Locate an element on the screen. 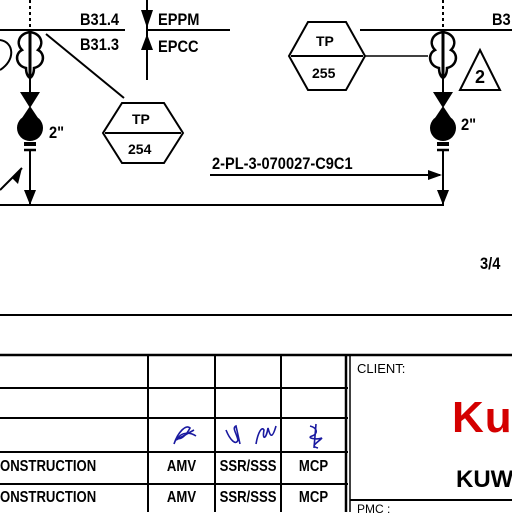  right-valve-icon is located at coordinates (443, 119).